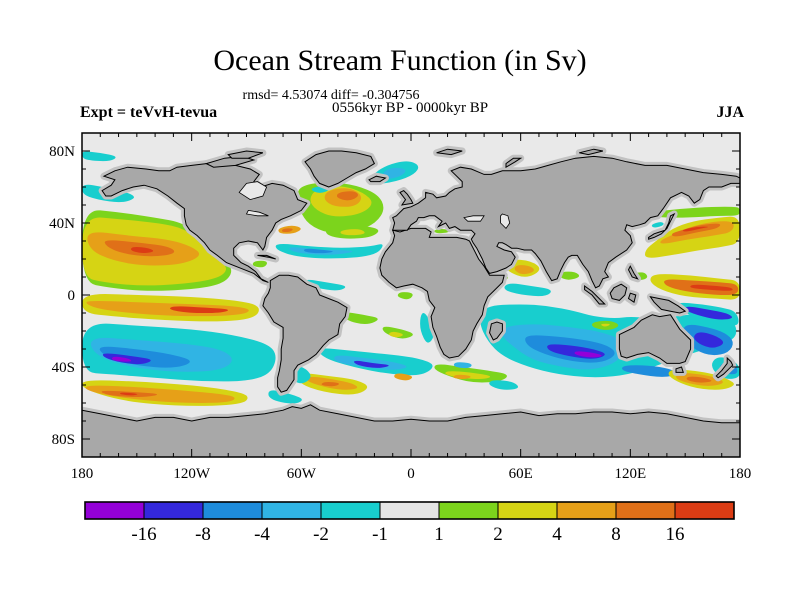  What do you see at coordinates (605, 325) in the screenshot?
I see `anomaly-nwaus-yellow` at bounding box center [605, 325].